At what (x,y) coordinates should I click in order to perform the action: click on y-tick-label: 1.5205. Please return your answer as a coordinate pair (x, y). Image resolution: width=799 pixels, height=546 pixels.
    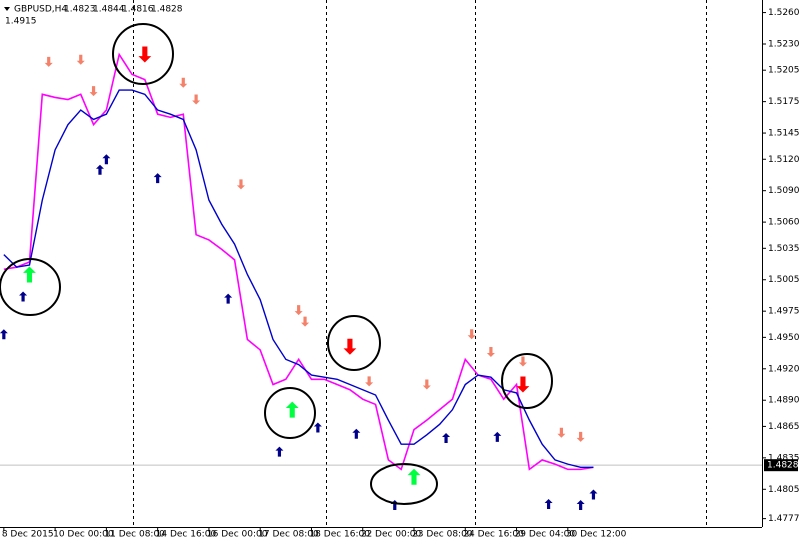
    Looking at the image, I should click on (783, 71).